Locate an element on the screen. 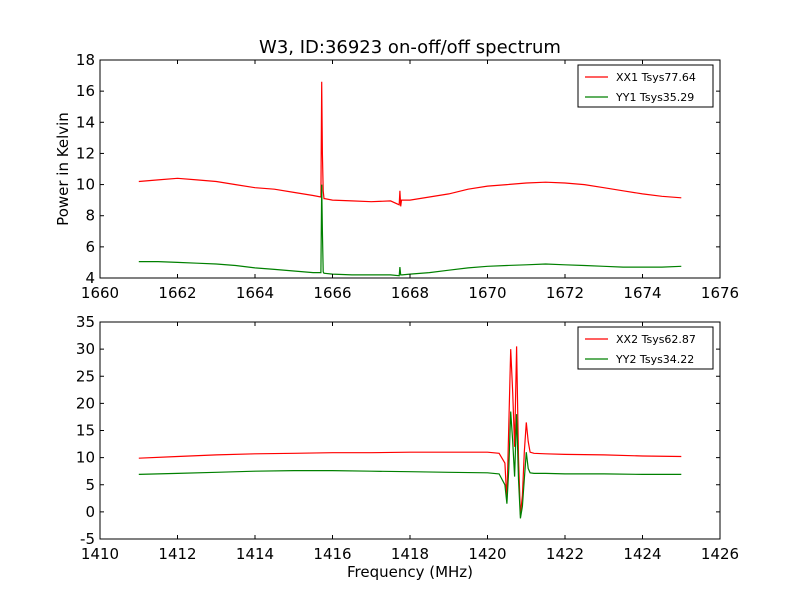 Image resolution: width=800 pixels, height=600 pixels. legend: XX2 Tsys62.87 YY2 Tsys34.22 is located at coordinates (645, 348).